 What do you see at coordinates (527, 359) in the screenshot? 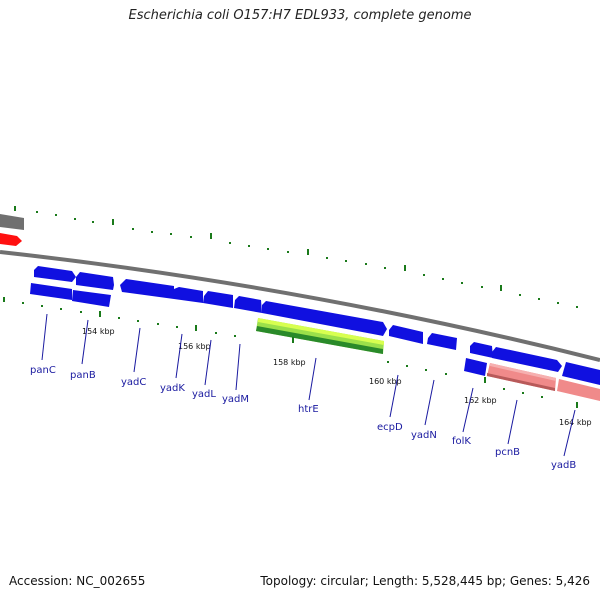
I see `gene-arrow-pcnB-fwd` at bounding box center [527, 359].